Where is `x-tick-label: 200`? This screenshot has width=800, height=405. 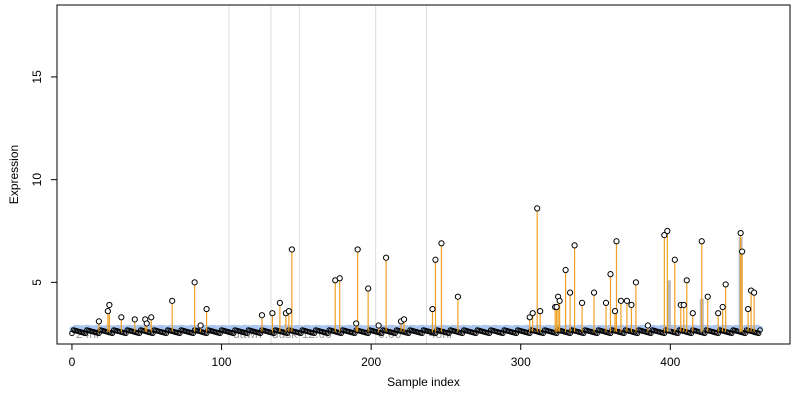
x-tick-label: 200 is located at coordinates (371, 362).